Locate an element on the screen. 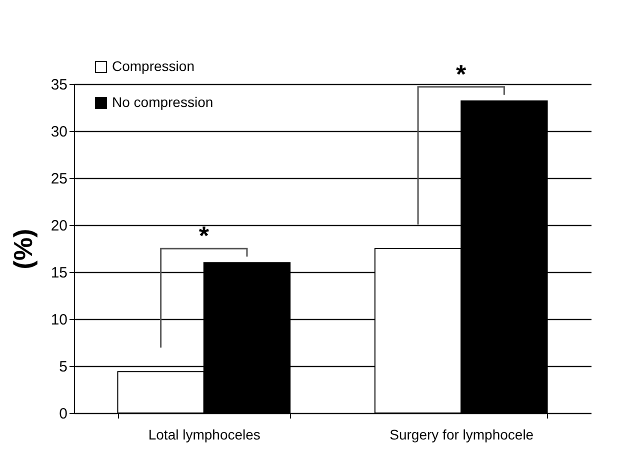 This screenshot has height=471, width=622. y-tick-label: 30 is located at coordinates (59, 132).